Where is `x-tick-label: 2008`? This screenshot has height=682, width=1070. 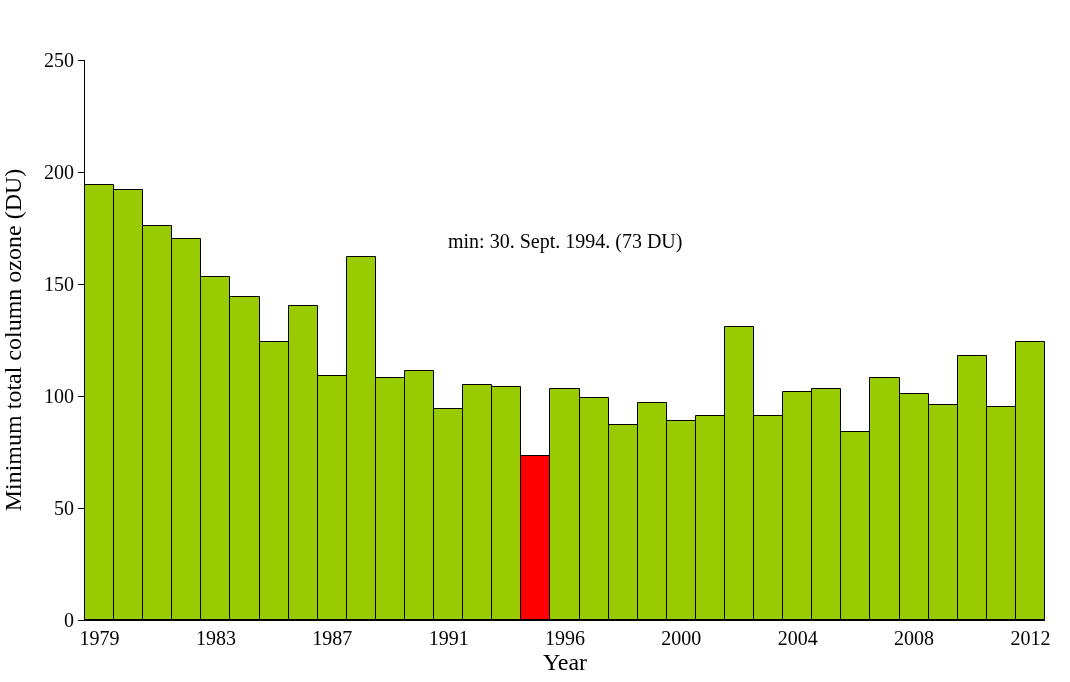 x-tick-label: 2008 is located at coordinates (914, 638).